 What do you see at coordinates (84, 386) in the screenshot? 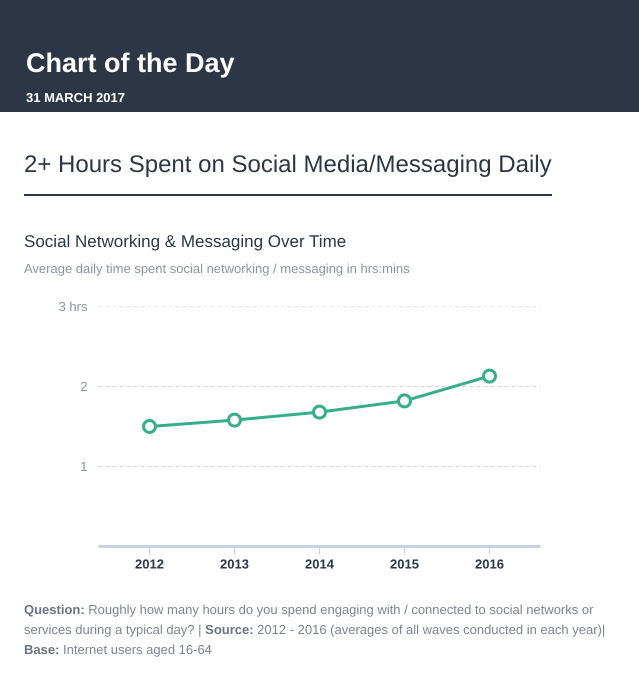
I see `y-tick-label: 2` at bounding box center [84, 386].